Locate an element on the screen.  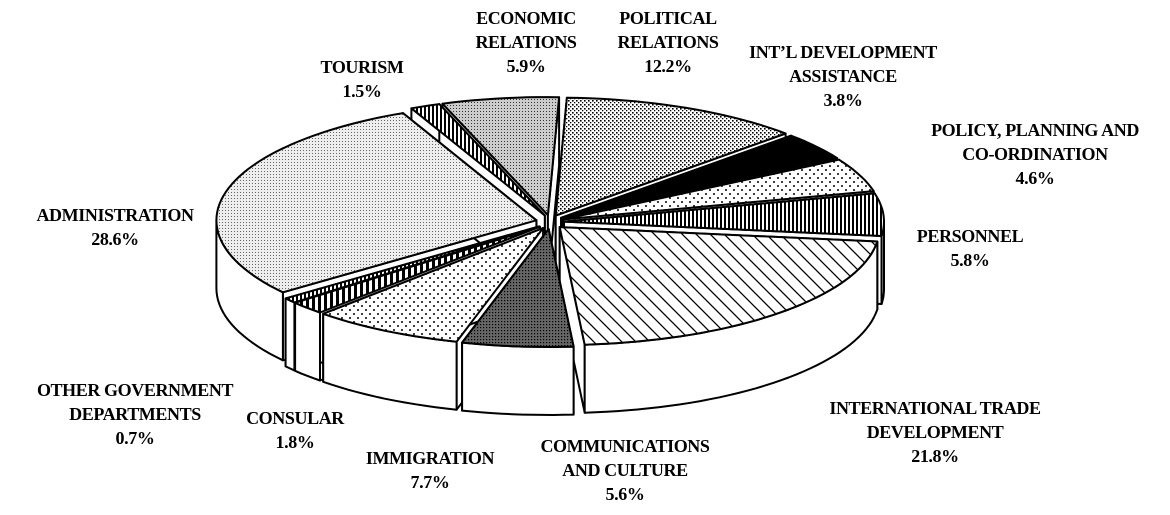
category-label: INTERNATIONAL TRADE DEVELOPMENT is located at coordinates (935, 420).